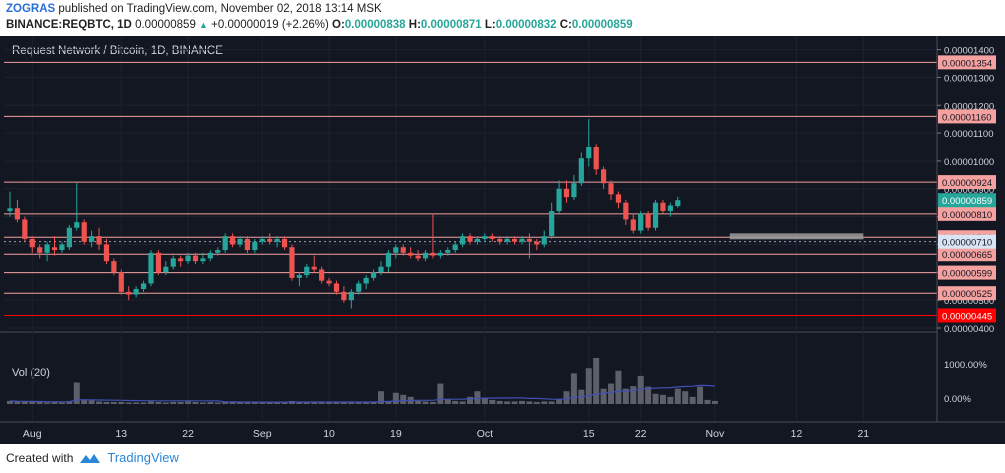 Image resolution: width=1005 pixels, height=473 pixels. What do you see at coordinates (969, 106) in the screenshot?
I see `y-tick-label: 0.00001200` at bounding box center [969, 106].